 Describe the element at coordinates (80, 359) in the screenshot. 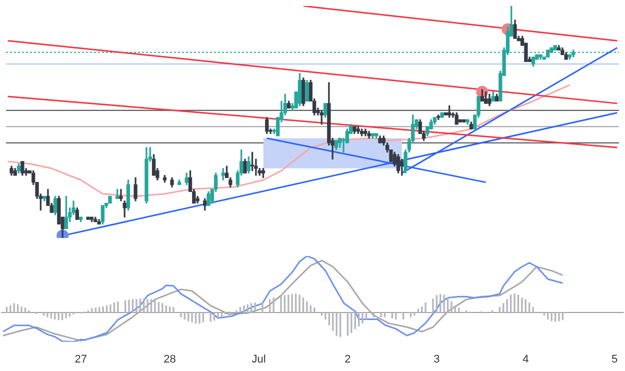

I see `x-tick-label: 27` at that location.